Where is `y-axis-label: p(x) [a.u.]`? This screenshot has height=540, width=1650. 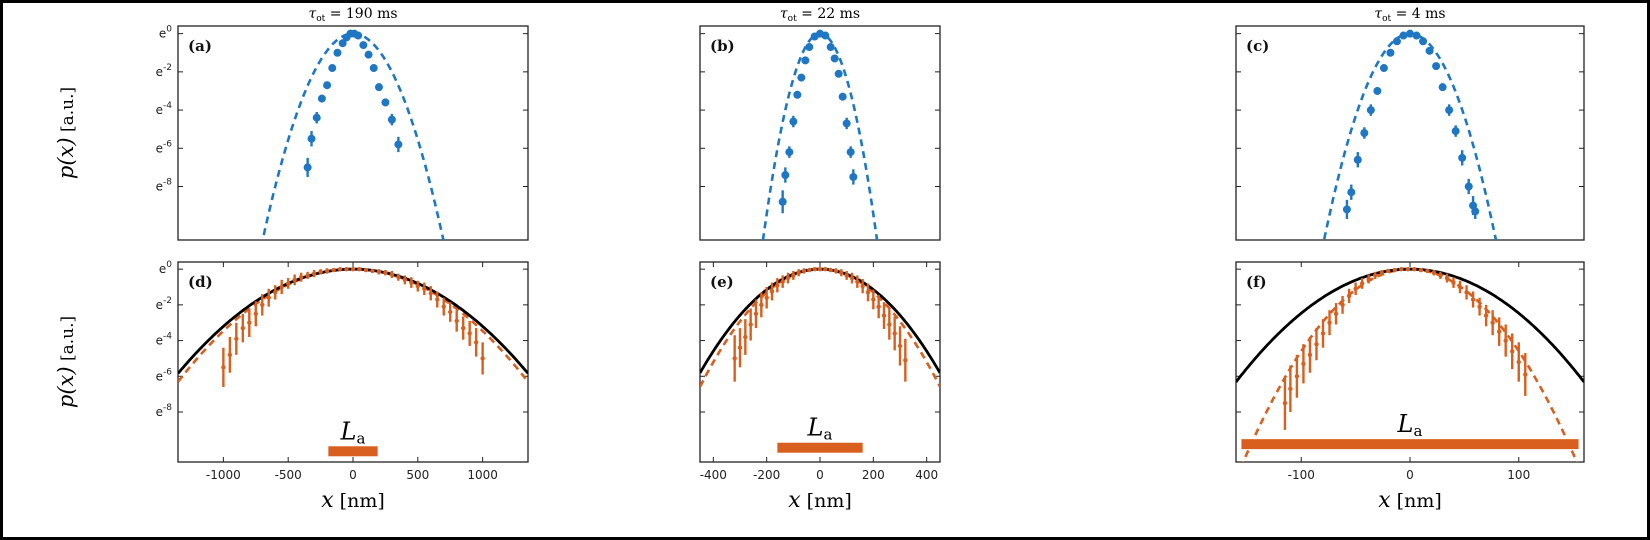 y-axis-label: p(x) [a.u.] is located at coordinates (66, 133).